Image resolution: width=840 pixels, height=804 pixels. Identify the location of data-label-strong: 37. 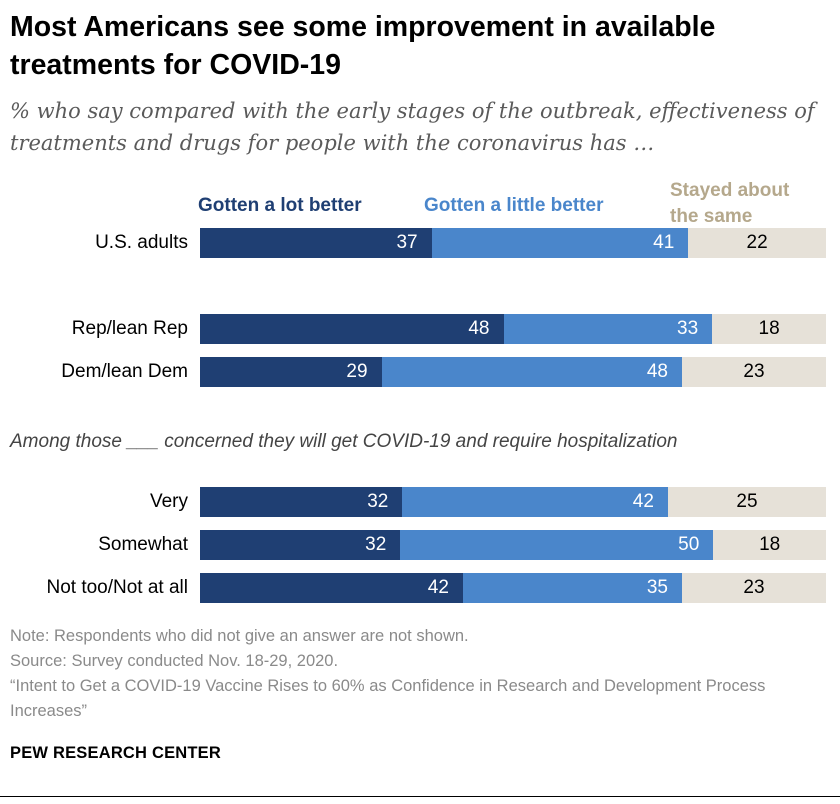
(407, 242).